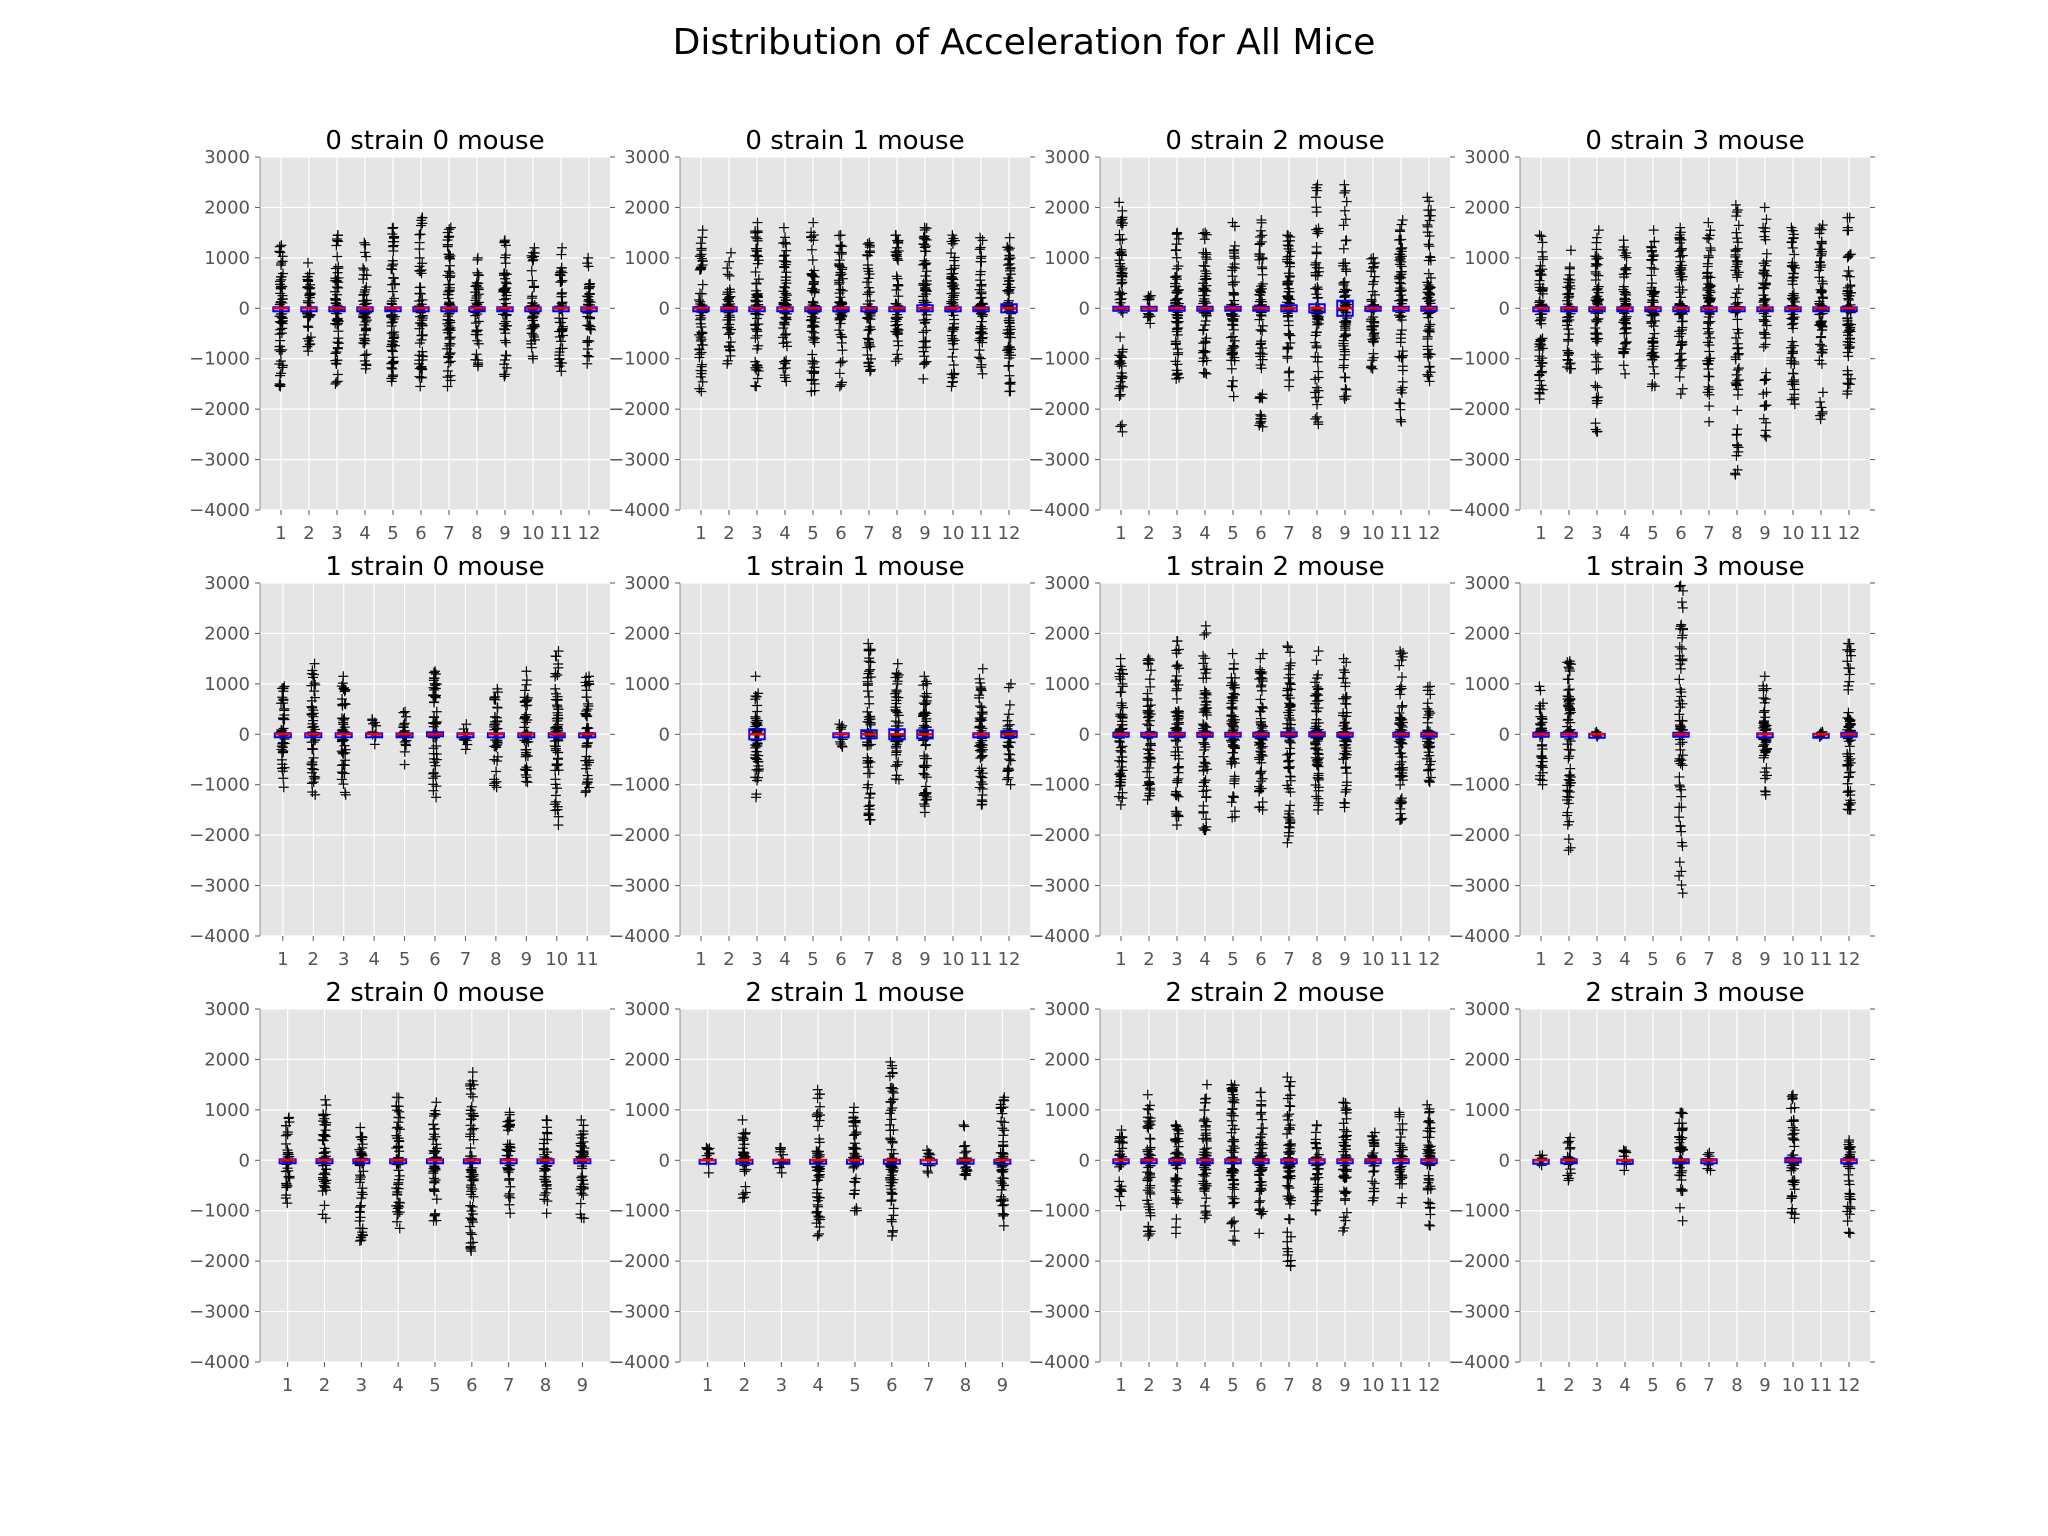 This screenshot has width=2048, height=1536. I want to click on x-tick-label: 11, so click(1821, 533).